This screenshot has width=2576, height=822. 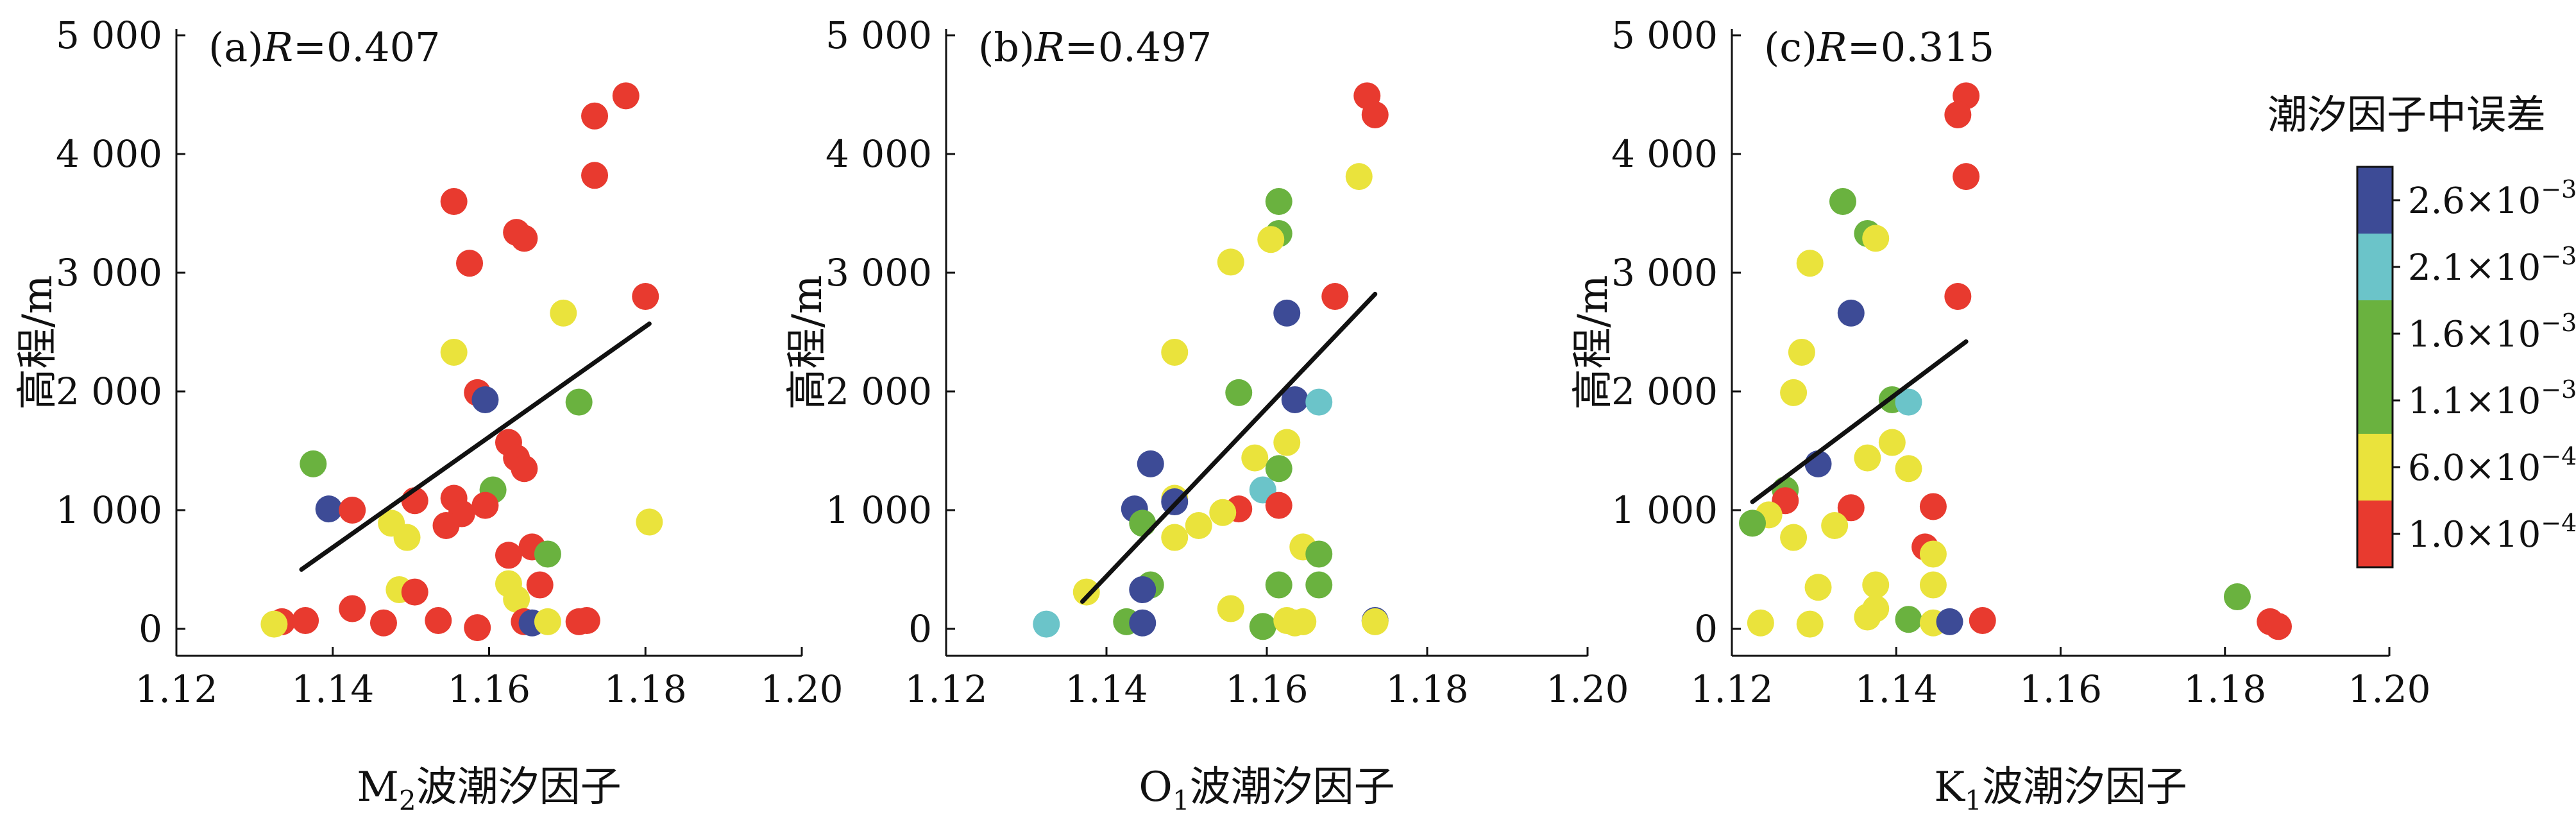 What do you see at coordinates (2474, 201) in the screenshot?
I see `legend-label-base: 2.6×10` at bounding box center [2474, 201].